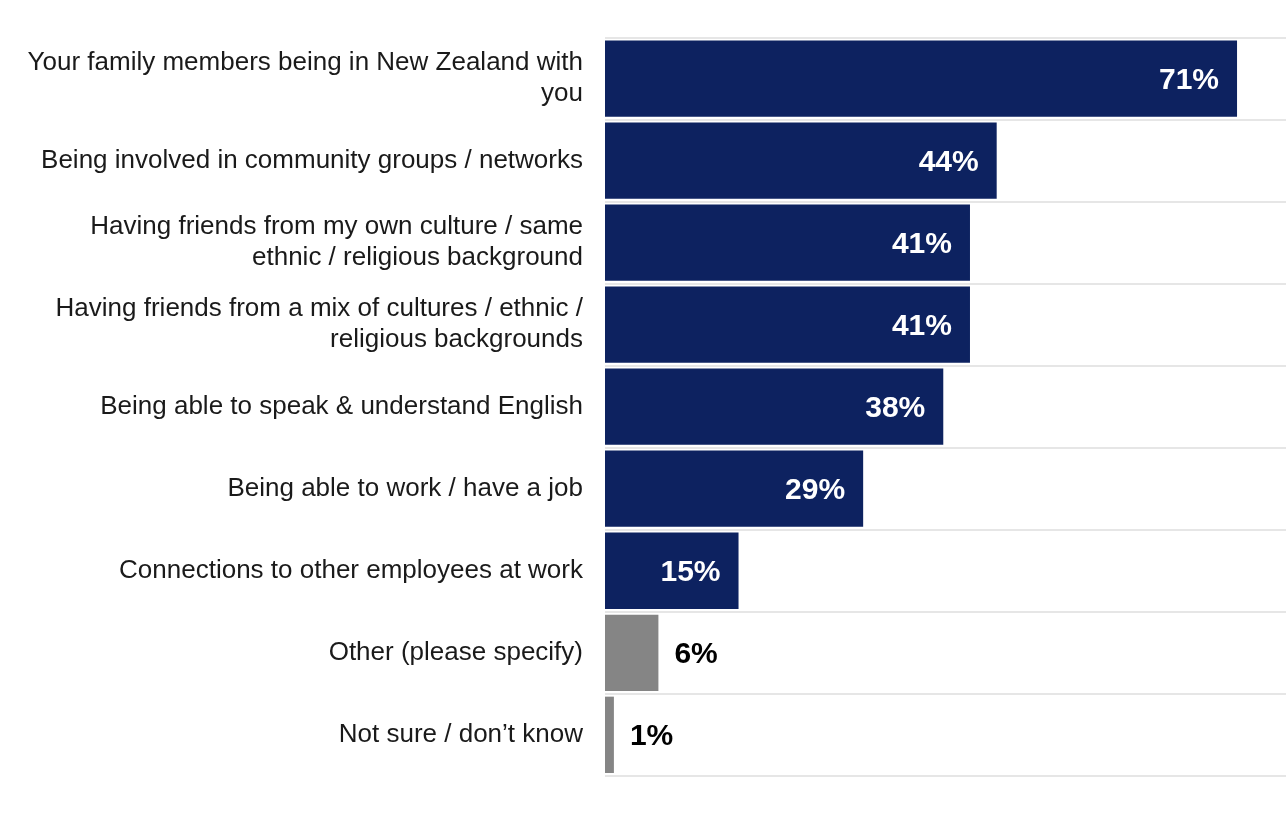  I want to click on data-label: 44%, so click(948, 160).